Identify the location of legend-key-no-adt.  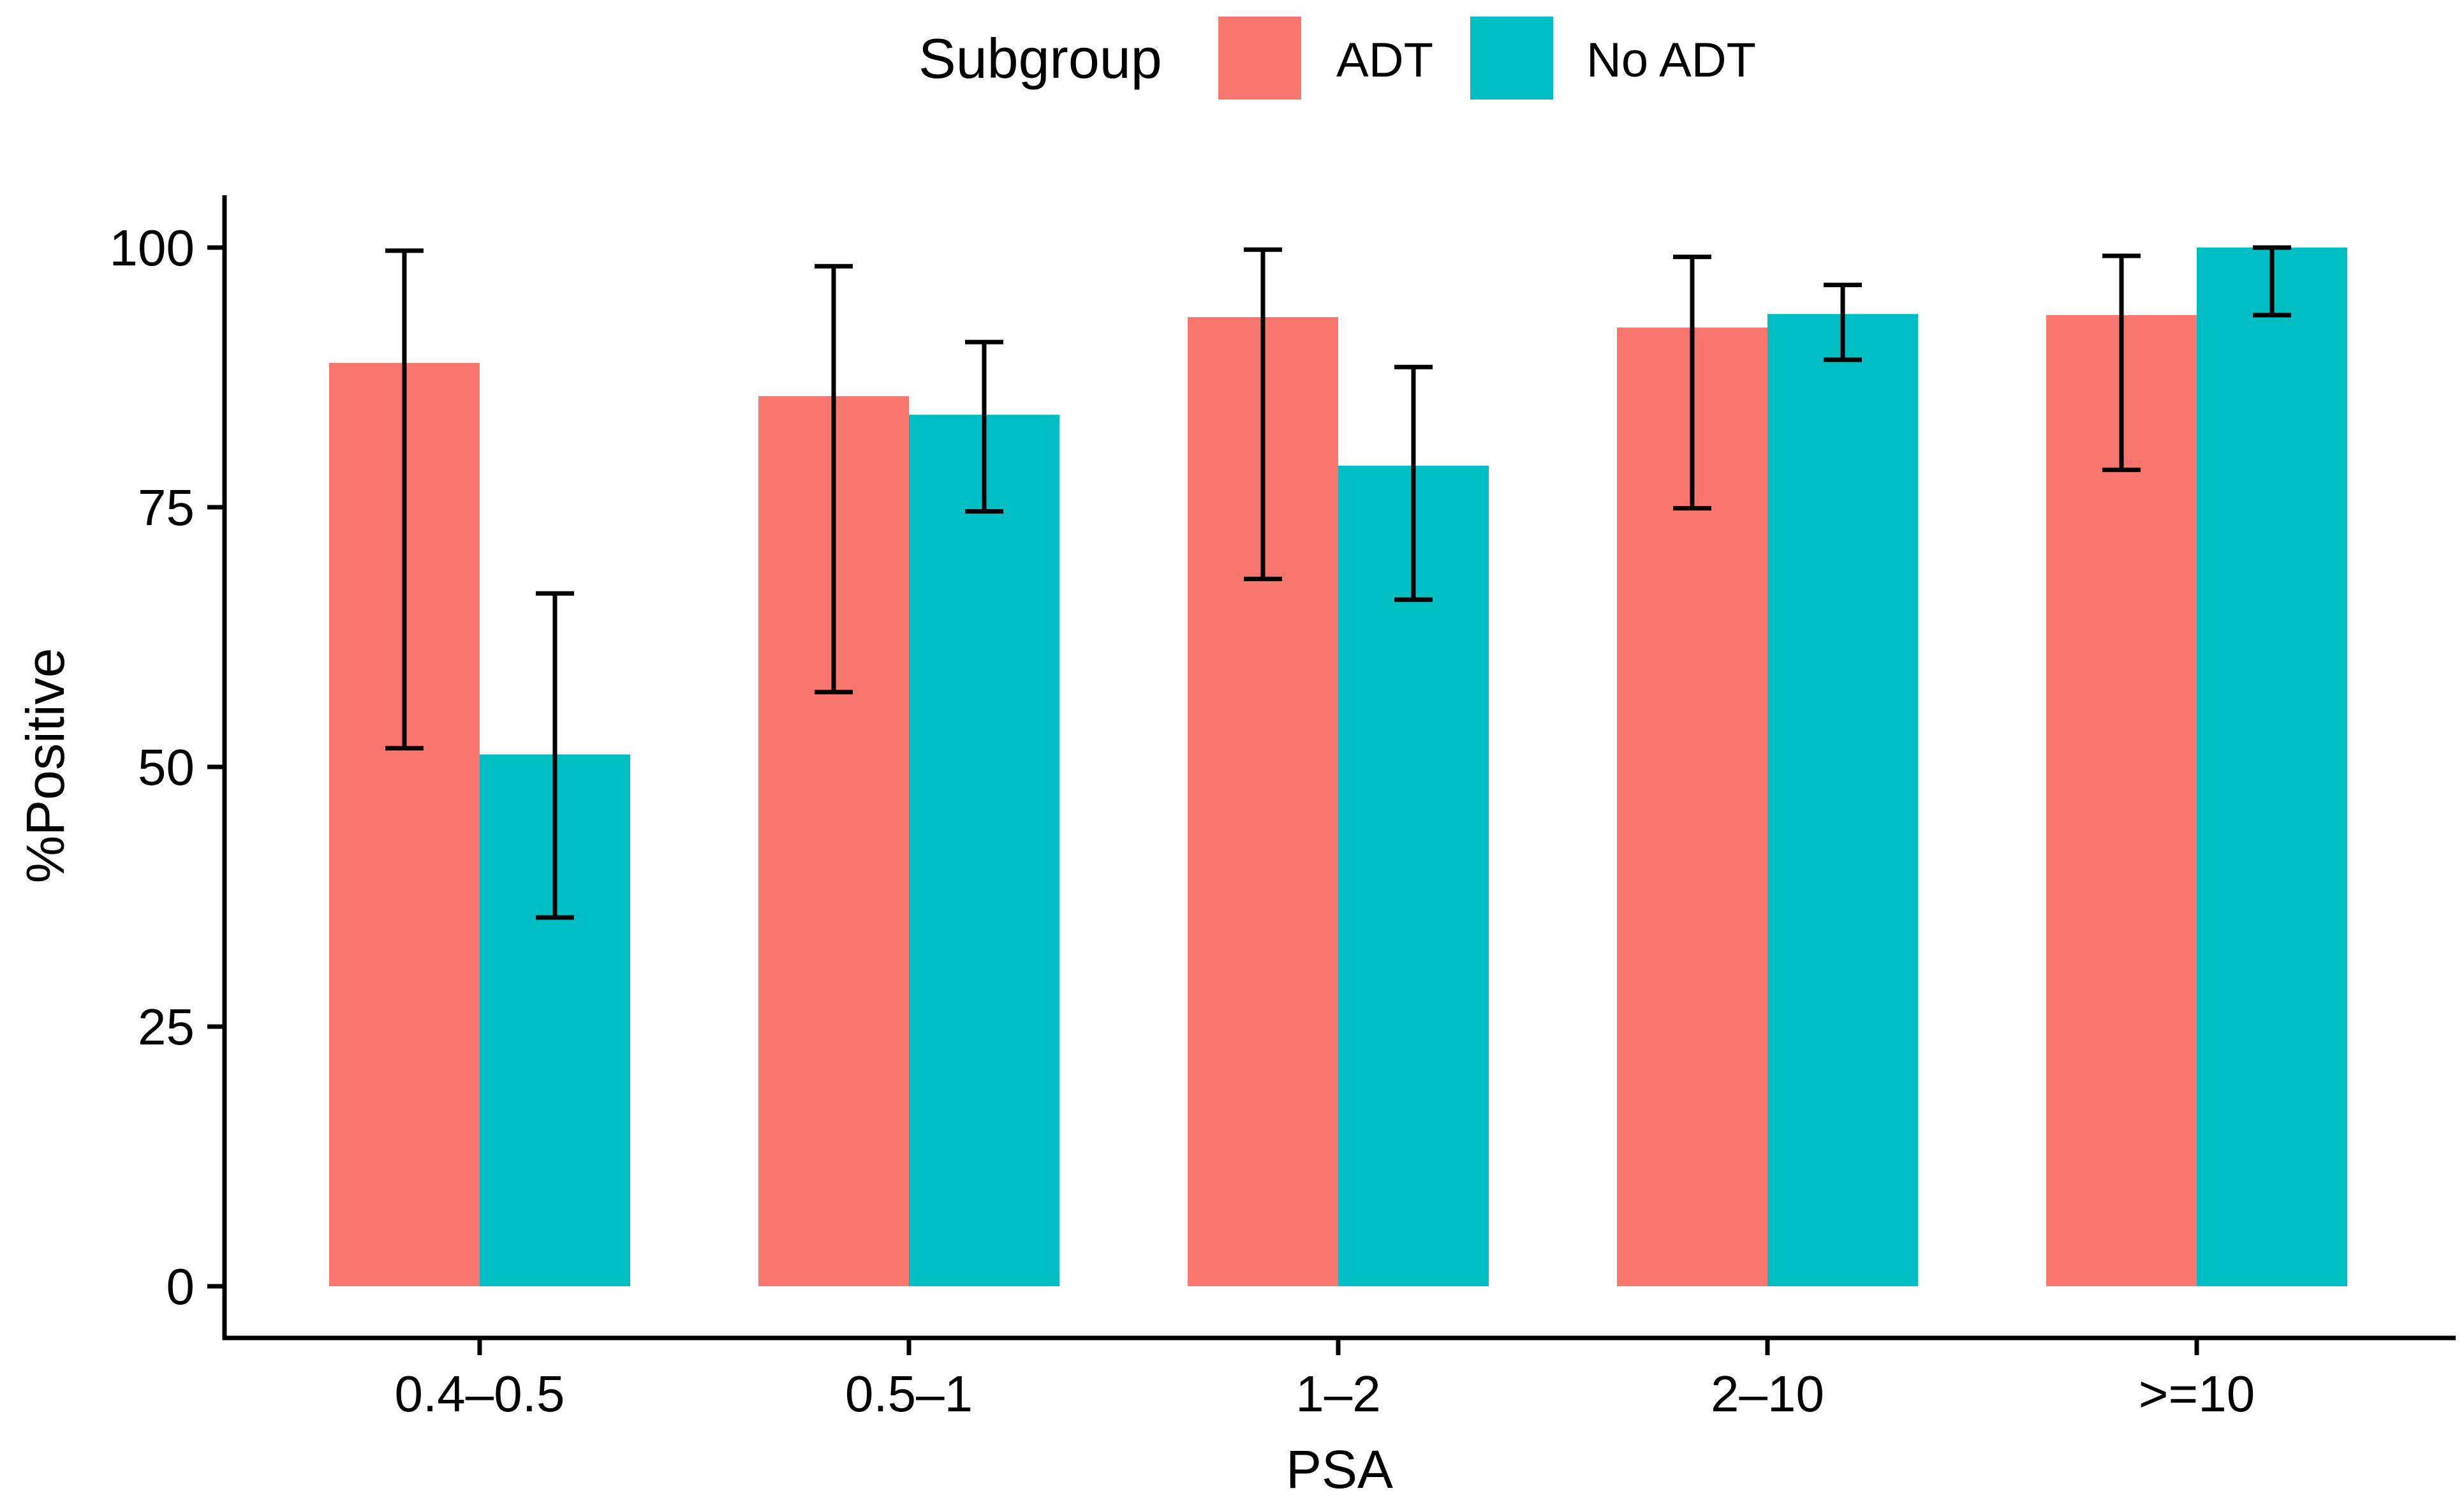
(1511, 58).